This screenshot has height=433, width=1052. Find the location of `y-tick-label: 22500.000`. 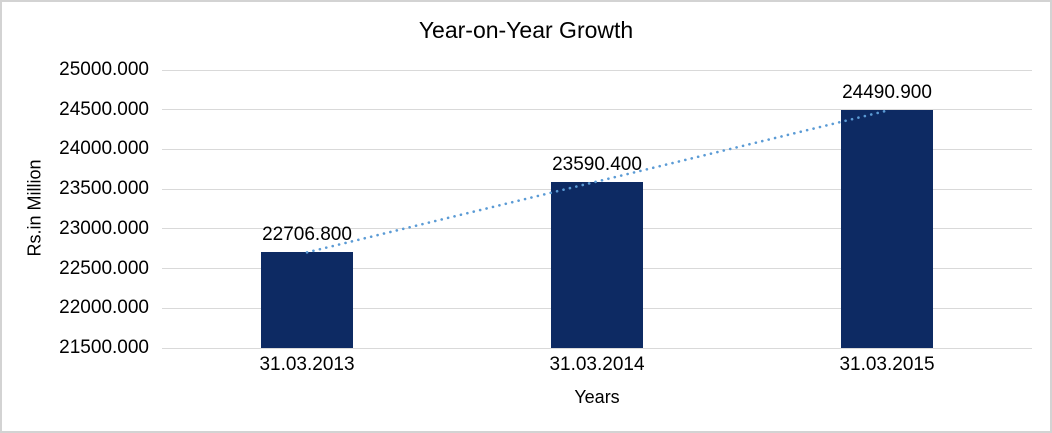

y-tick-label: 22500.000 is located at coordinates (104, 268).